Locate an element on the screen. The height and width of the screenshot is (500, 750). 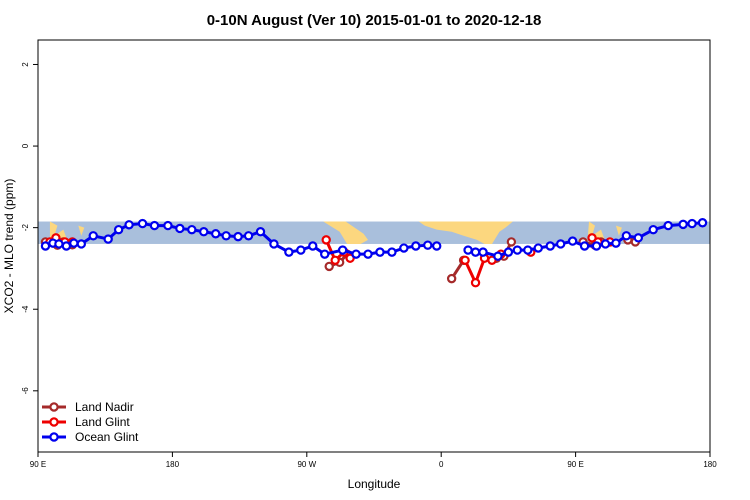
legend-label-land-glint: Land Glint is located at coordinates (102, 422).